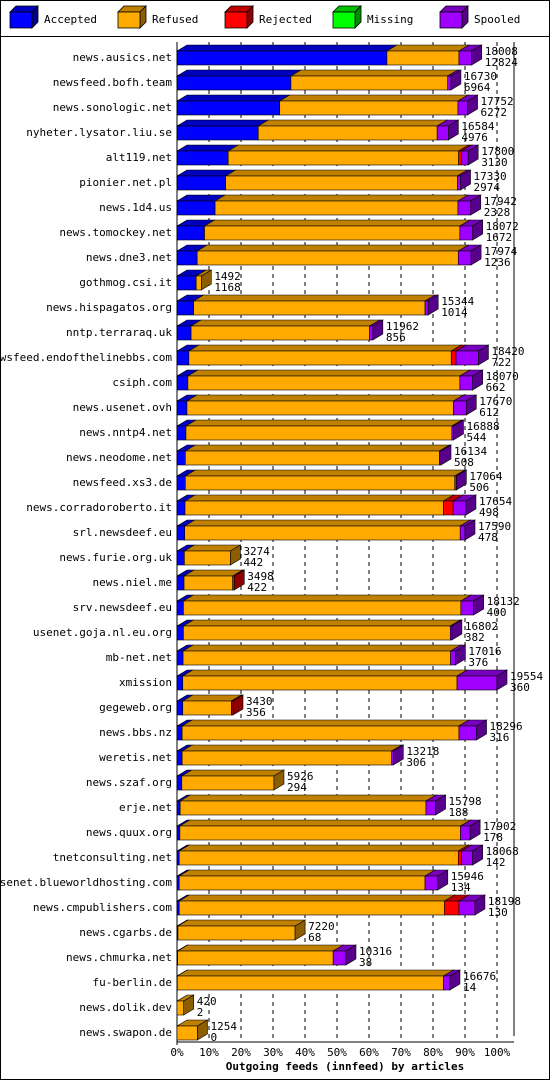 This screenshot has width=550, height=1084. I want to click on y-tick-label: nyheter.lysator.liu.se, so click(99, 132).